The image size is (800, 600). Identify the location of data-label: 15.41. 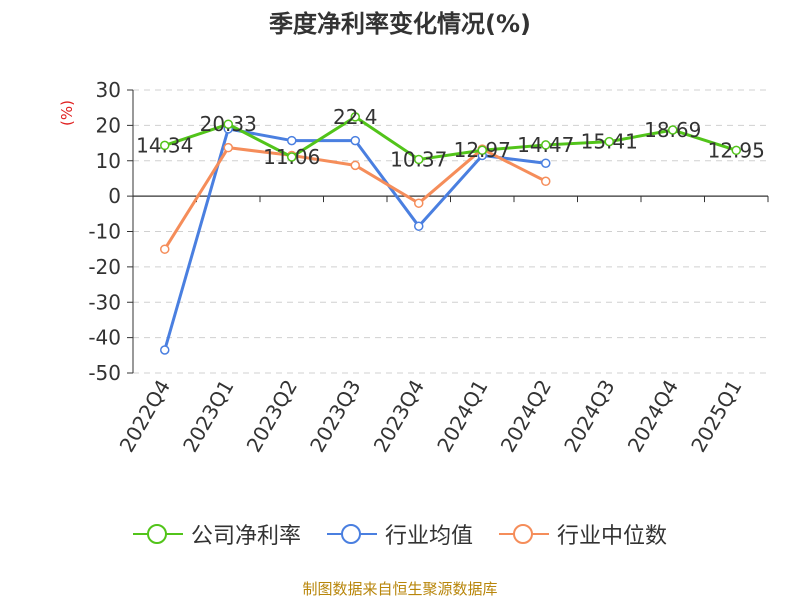
(609, 142).